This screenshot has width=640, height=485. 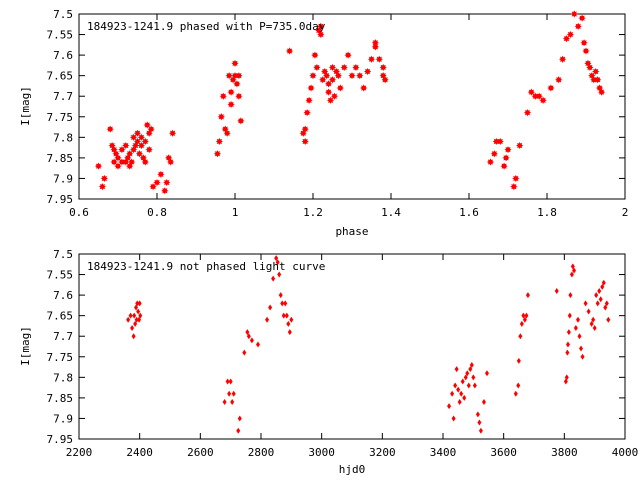 What do you see at coordinates (382, 452) in the screenshot?
I see `x-tick-label: 3200` at bounding box center [382, 452].